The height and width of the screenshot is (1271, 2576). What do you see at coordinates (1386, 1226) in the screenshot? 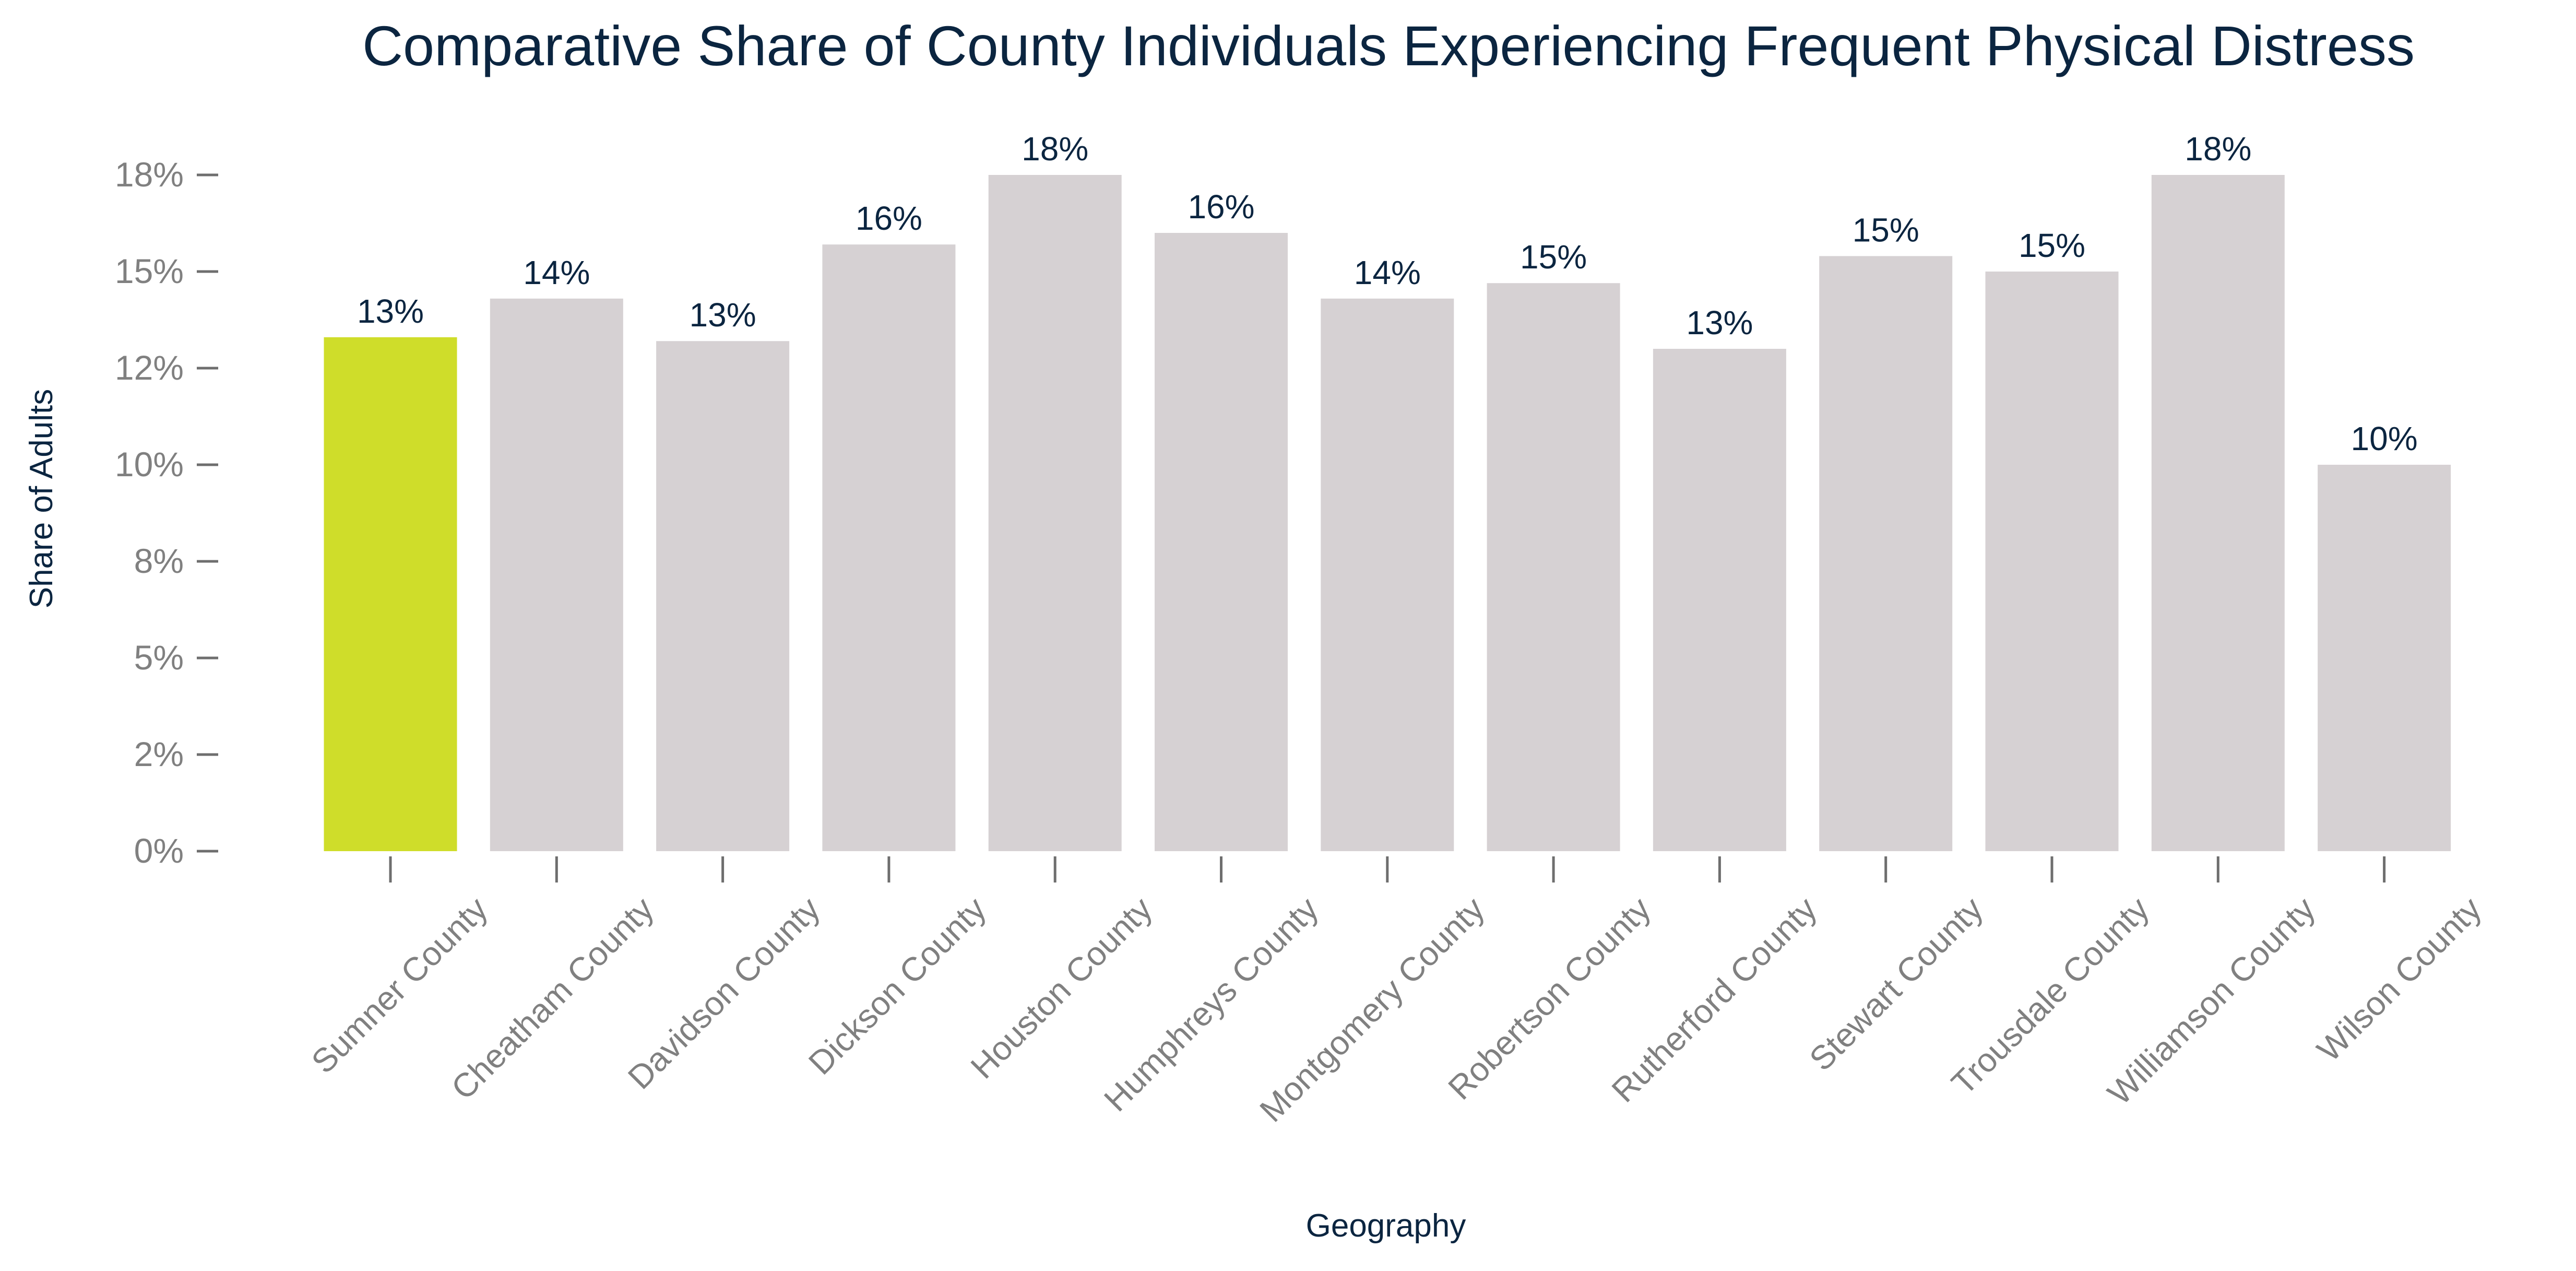
I see `x-axis-title: Geography` at bounding box center [1386, 1226].